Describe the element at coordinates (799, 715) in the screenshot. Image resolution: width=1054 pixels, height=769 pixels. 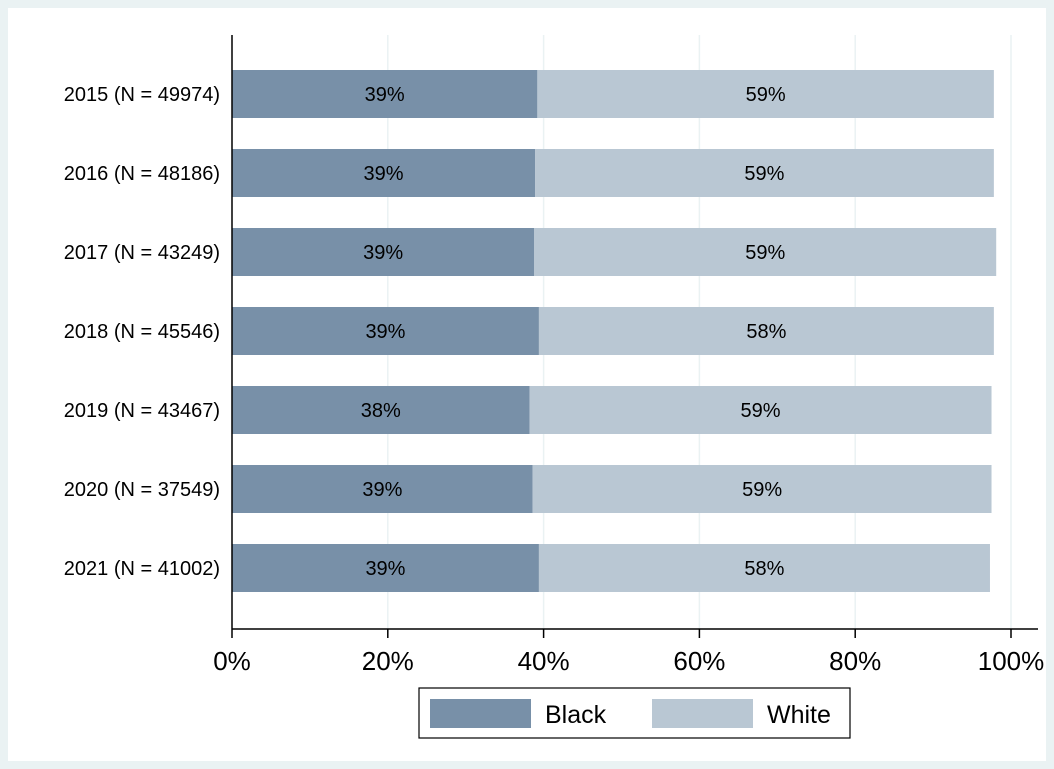
I see `legend-label-white: White` at that location.